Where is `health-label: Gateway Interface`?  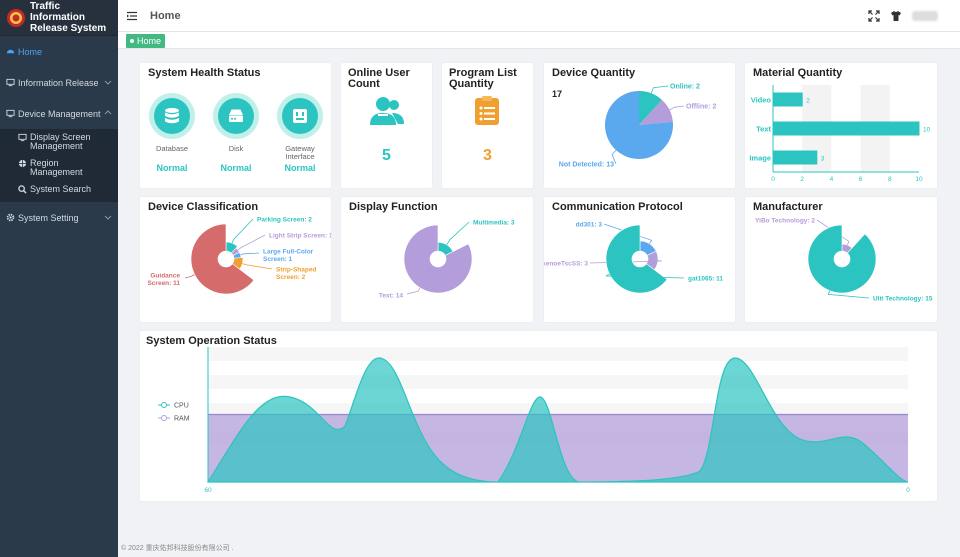 health-label: Gateway Interface is located at coordinates (300, 153).